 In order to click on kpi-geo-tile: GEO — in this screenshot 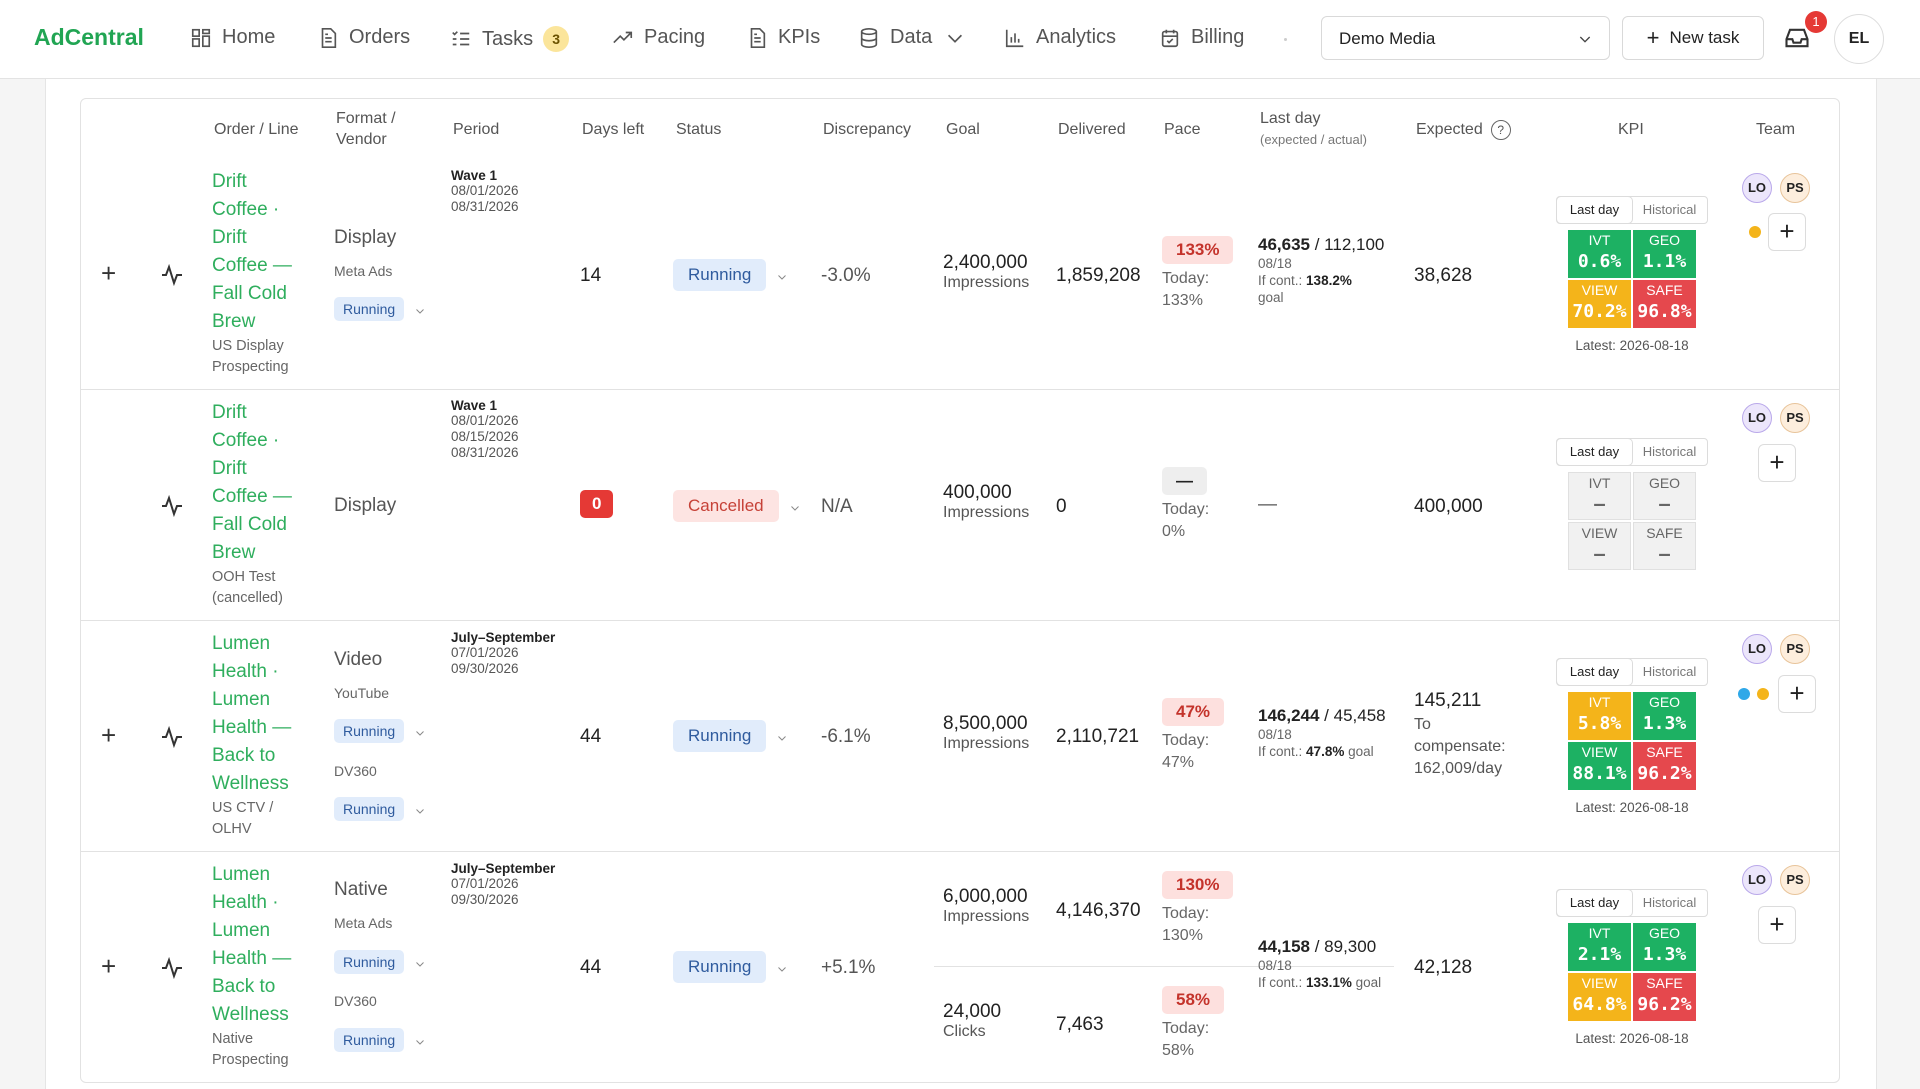, I will do `click(1664, 496)`.